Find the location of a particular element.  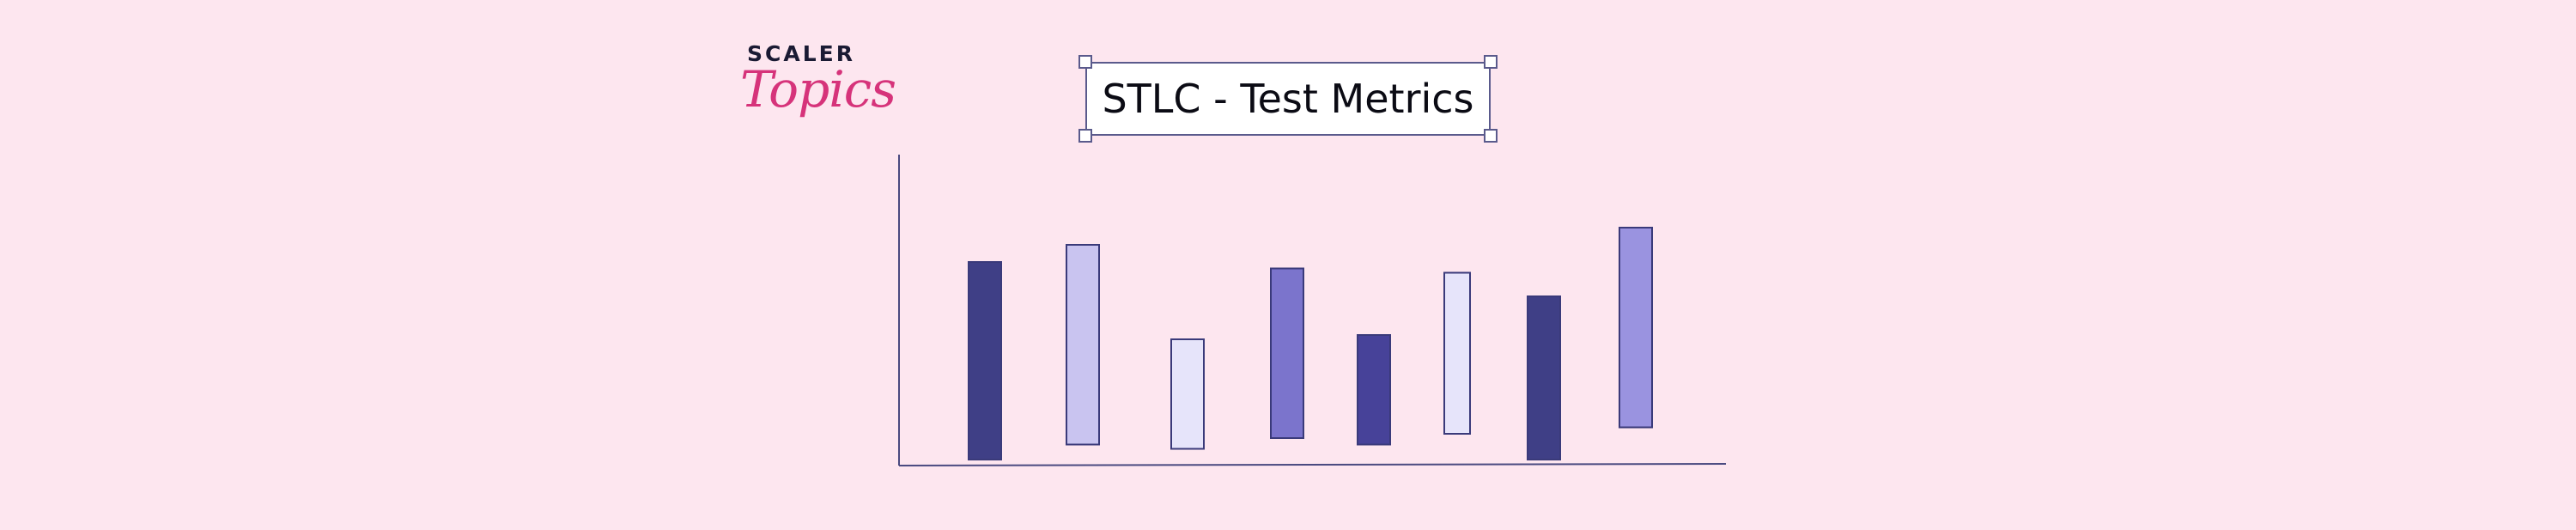

resize-handle-bottom-right is located at coordinates (1491, 136).